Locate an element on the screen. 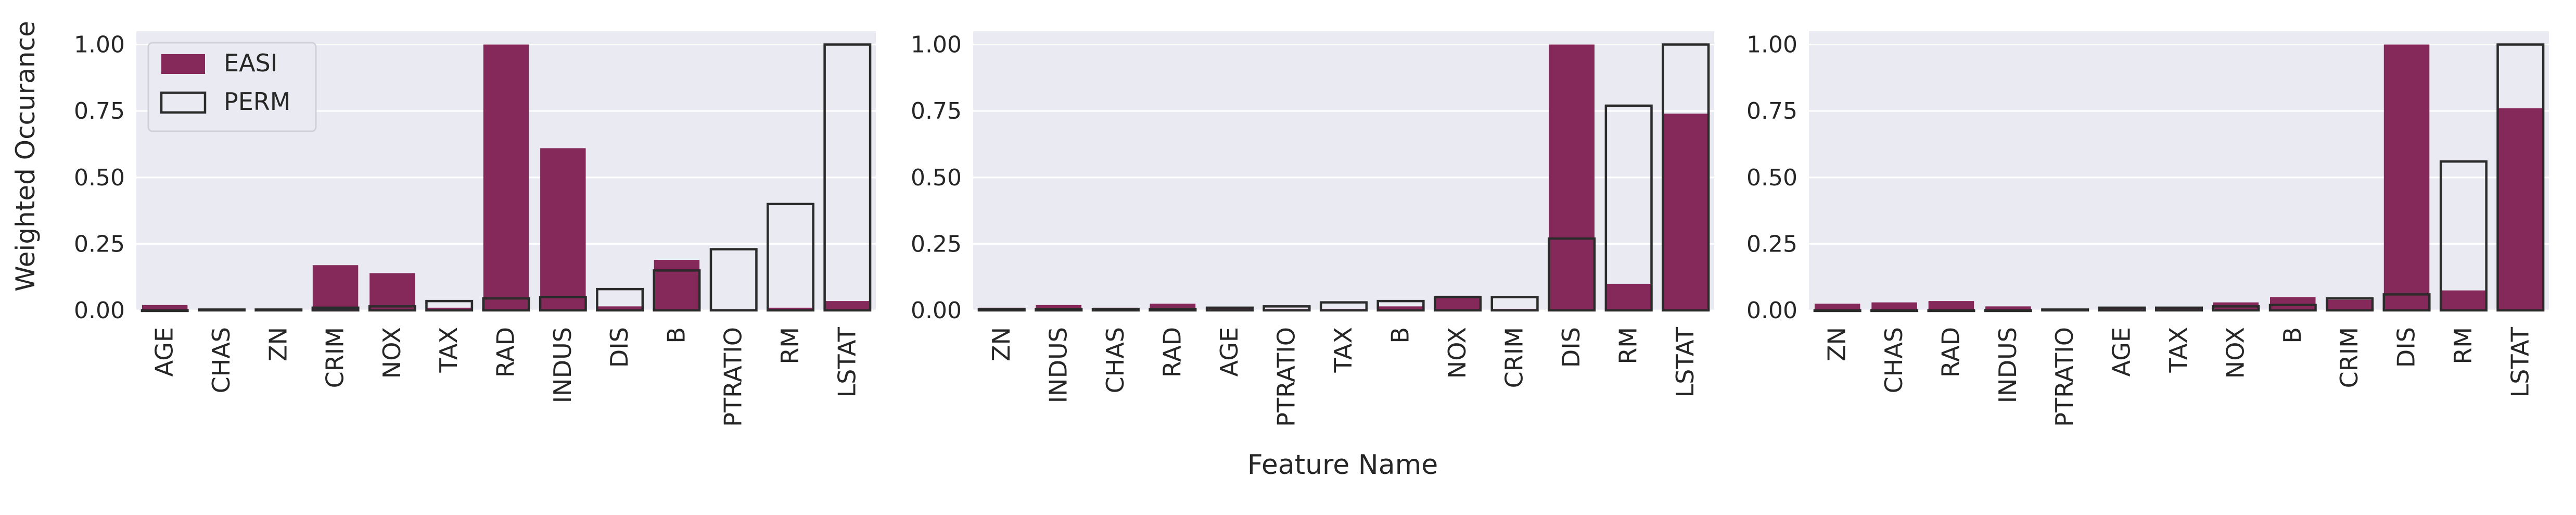 The width and height of the screenshot is (2576, 515). legend-swatch-easi is located at coordinates (183, 64).